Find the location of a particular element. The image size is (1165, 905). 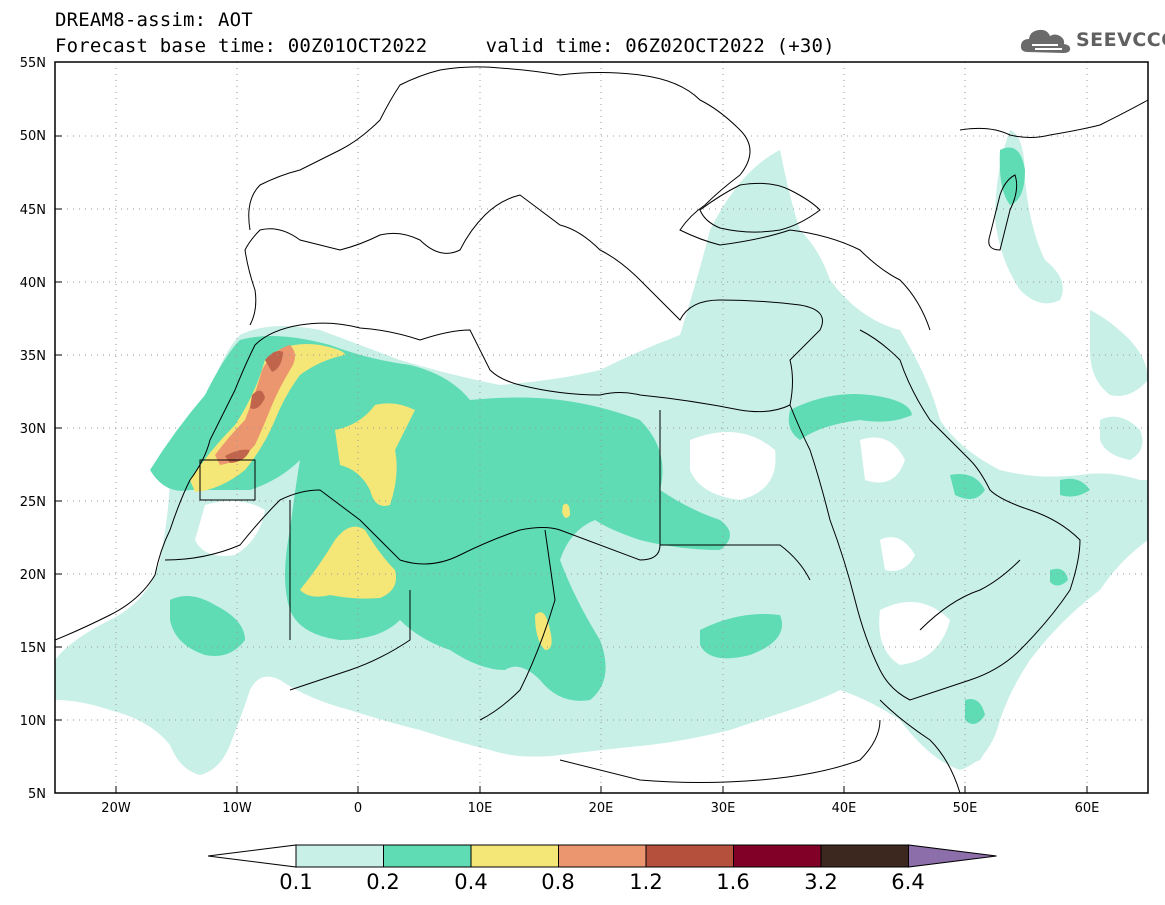

lat-label: 5N is located at coordinates (37, 794).